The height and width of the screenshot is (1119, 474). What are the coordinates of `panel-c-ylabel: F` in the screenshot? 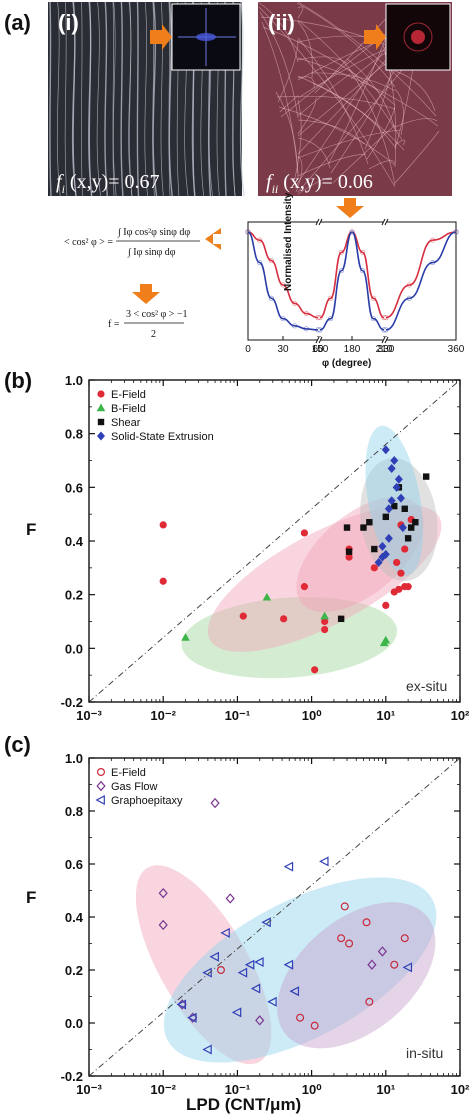 It's located at (31, 897).